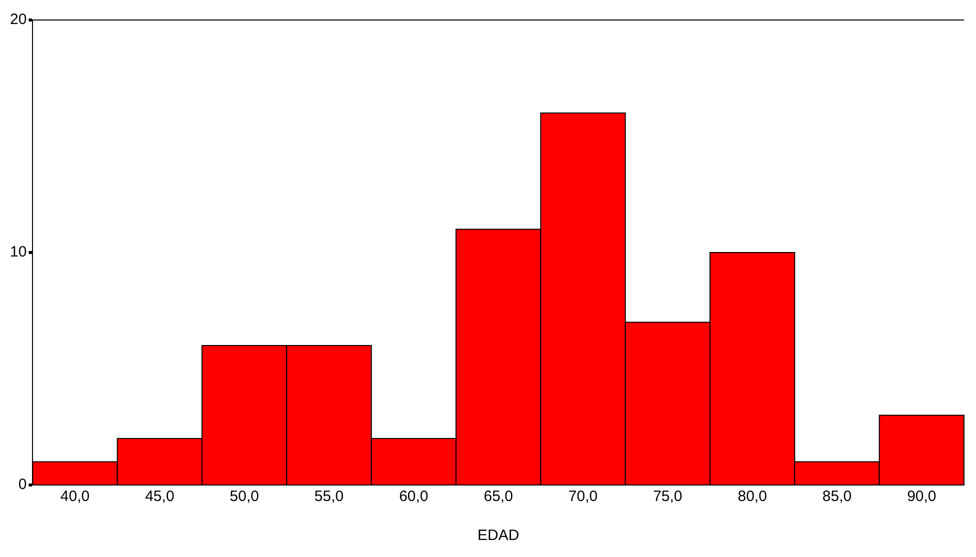  Describe the element at coordinates (752, 497) in the screenshot. I see `x-tick-label: 80,0` at that location.